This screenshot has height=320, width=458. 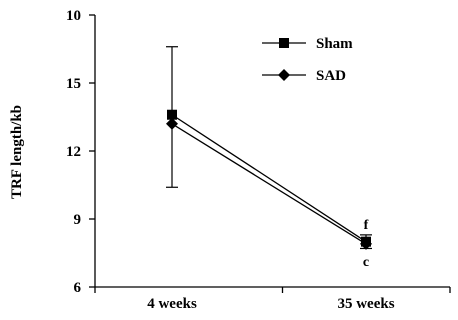 What do you see at coordinates (78, 288) in the screenshot?
I see `y-tick-label: 6` at bounding box center [78, 288].